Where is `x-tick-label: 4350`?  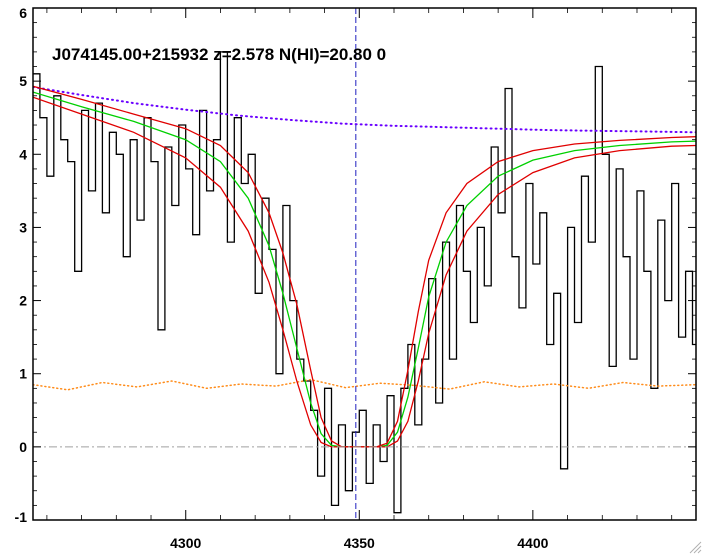 x-tick-label: 4350 is located at coordinates (359, 543).